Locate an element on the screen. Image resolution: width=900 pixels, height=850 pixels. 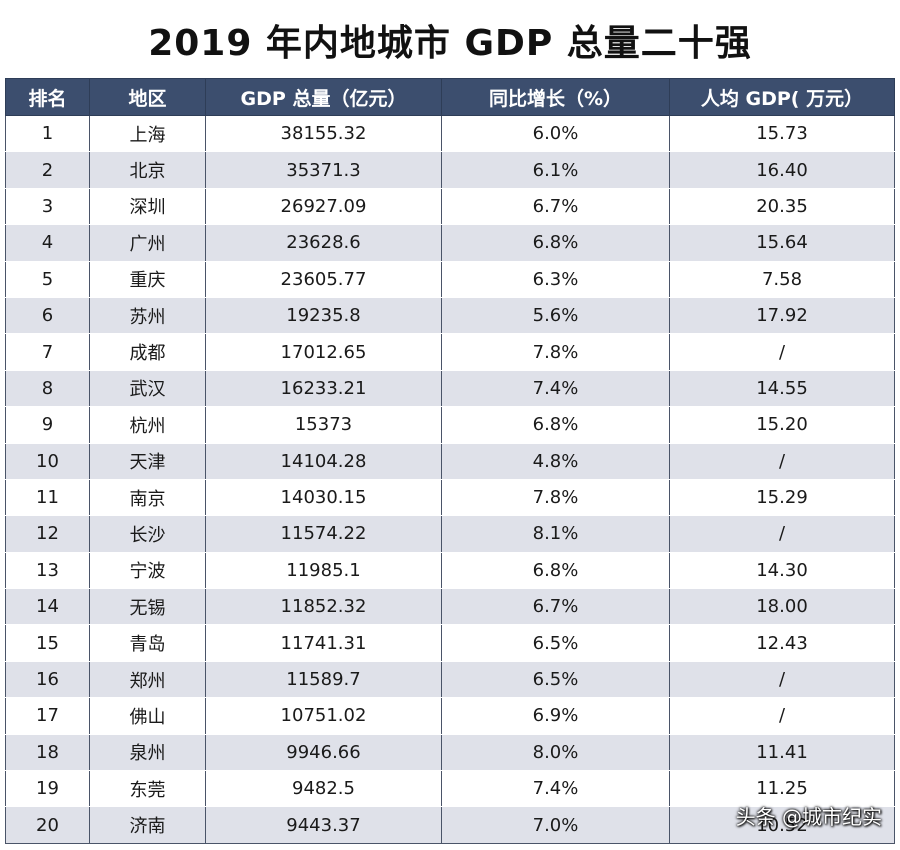
cell-gdp-total: 23628.6 is located at coordinates (323, 243).